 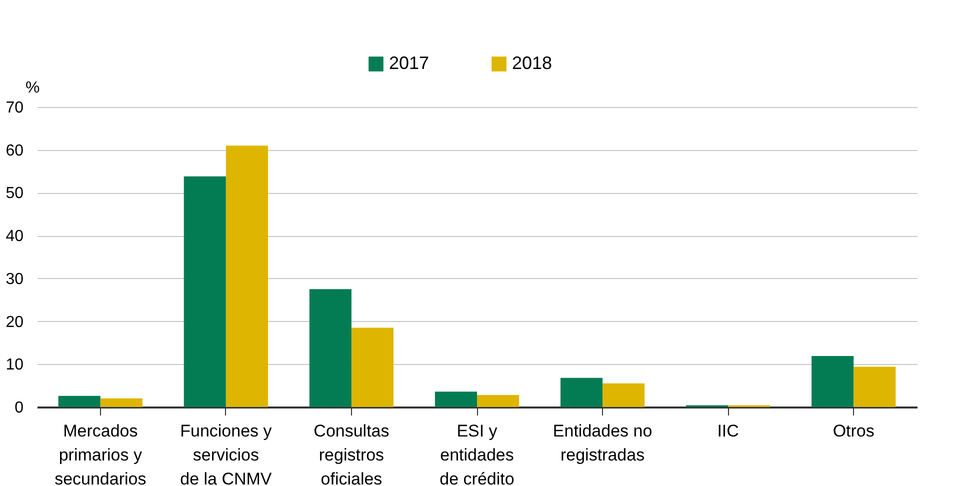 What do you see at coordinates (19, 408) in the screenshot?
I see `y-tick-label: 0` at bounding box center [19, 408].